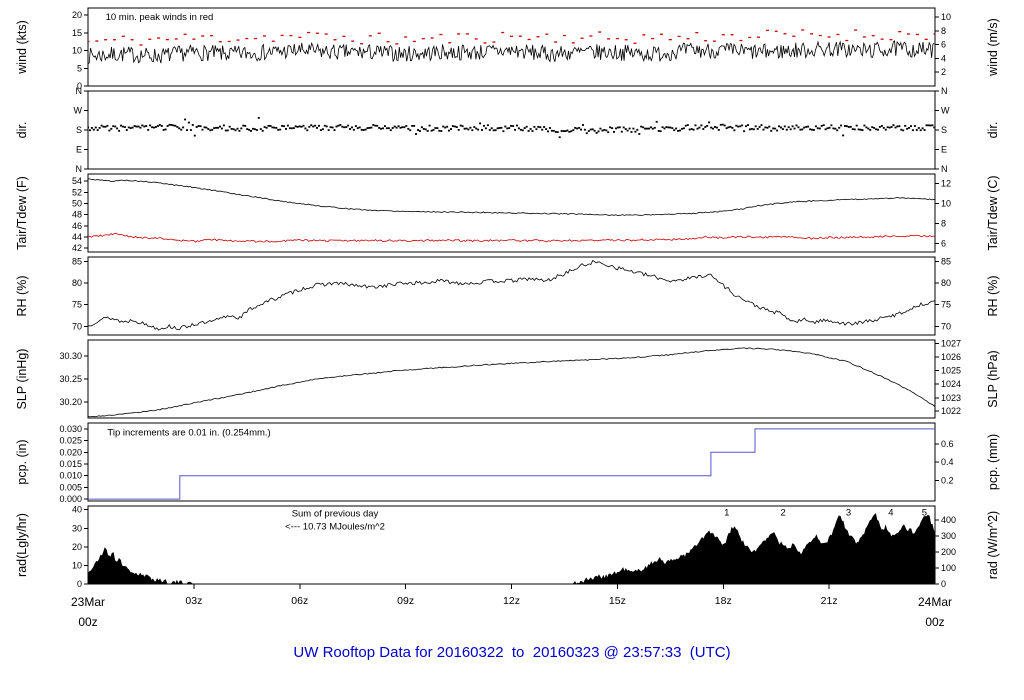 This screenshot has height=700, width=1024. Describe the element at coordinates (70, 487) in the screenshot. I see `ytick-pcp: 0.005` at that location.